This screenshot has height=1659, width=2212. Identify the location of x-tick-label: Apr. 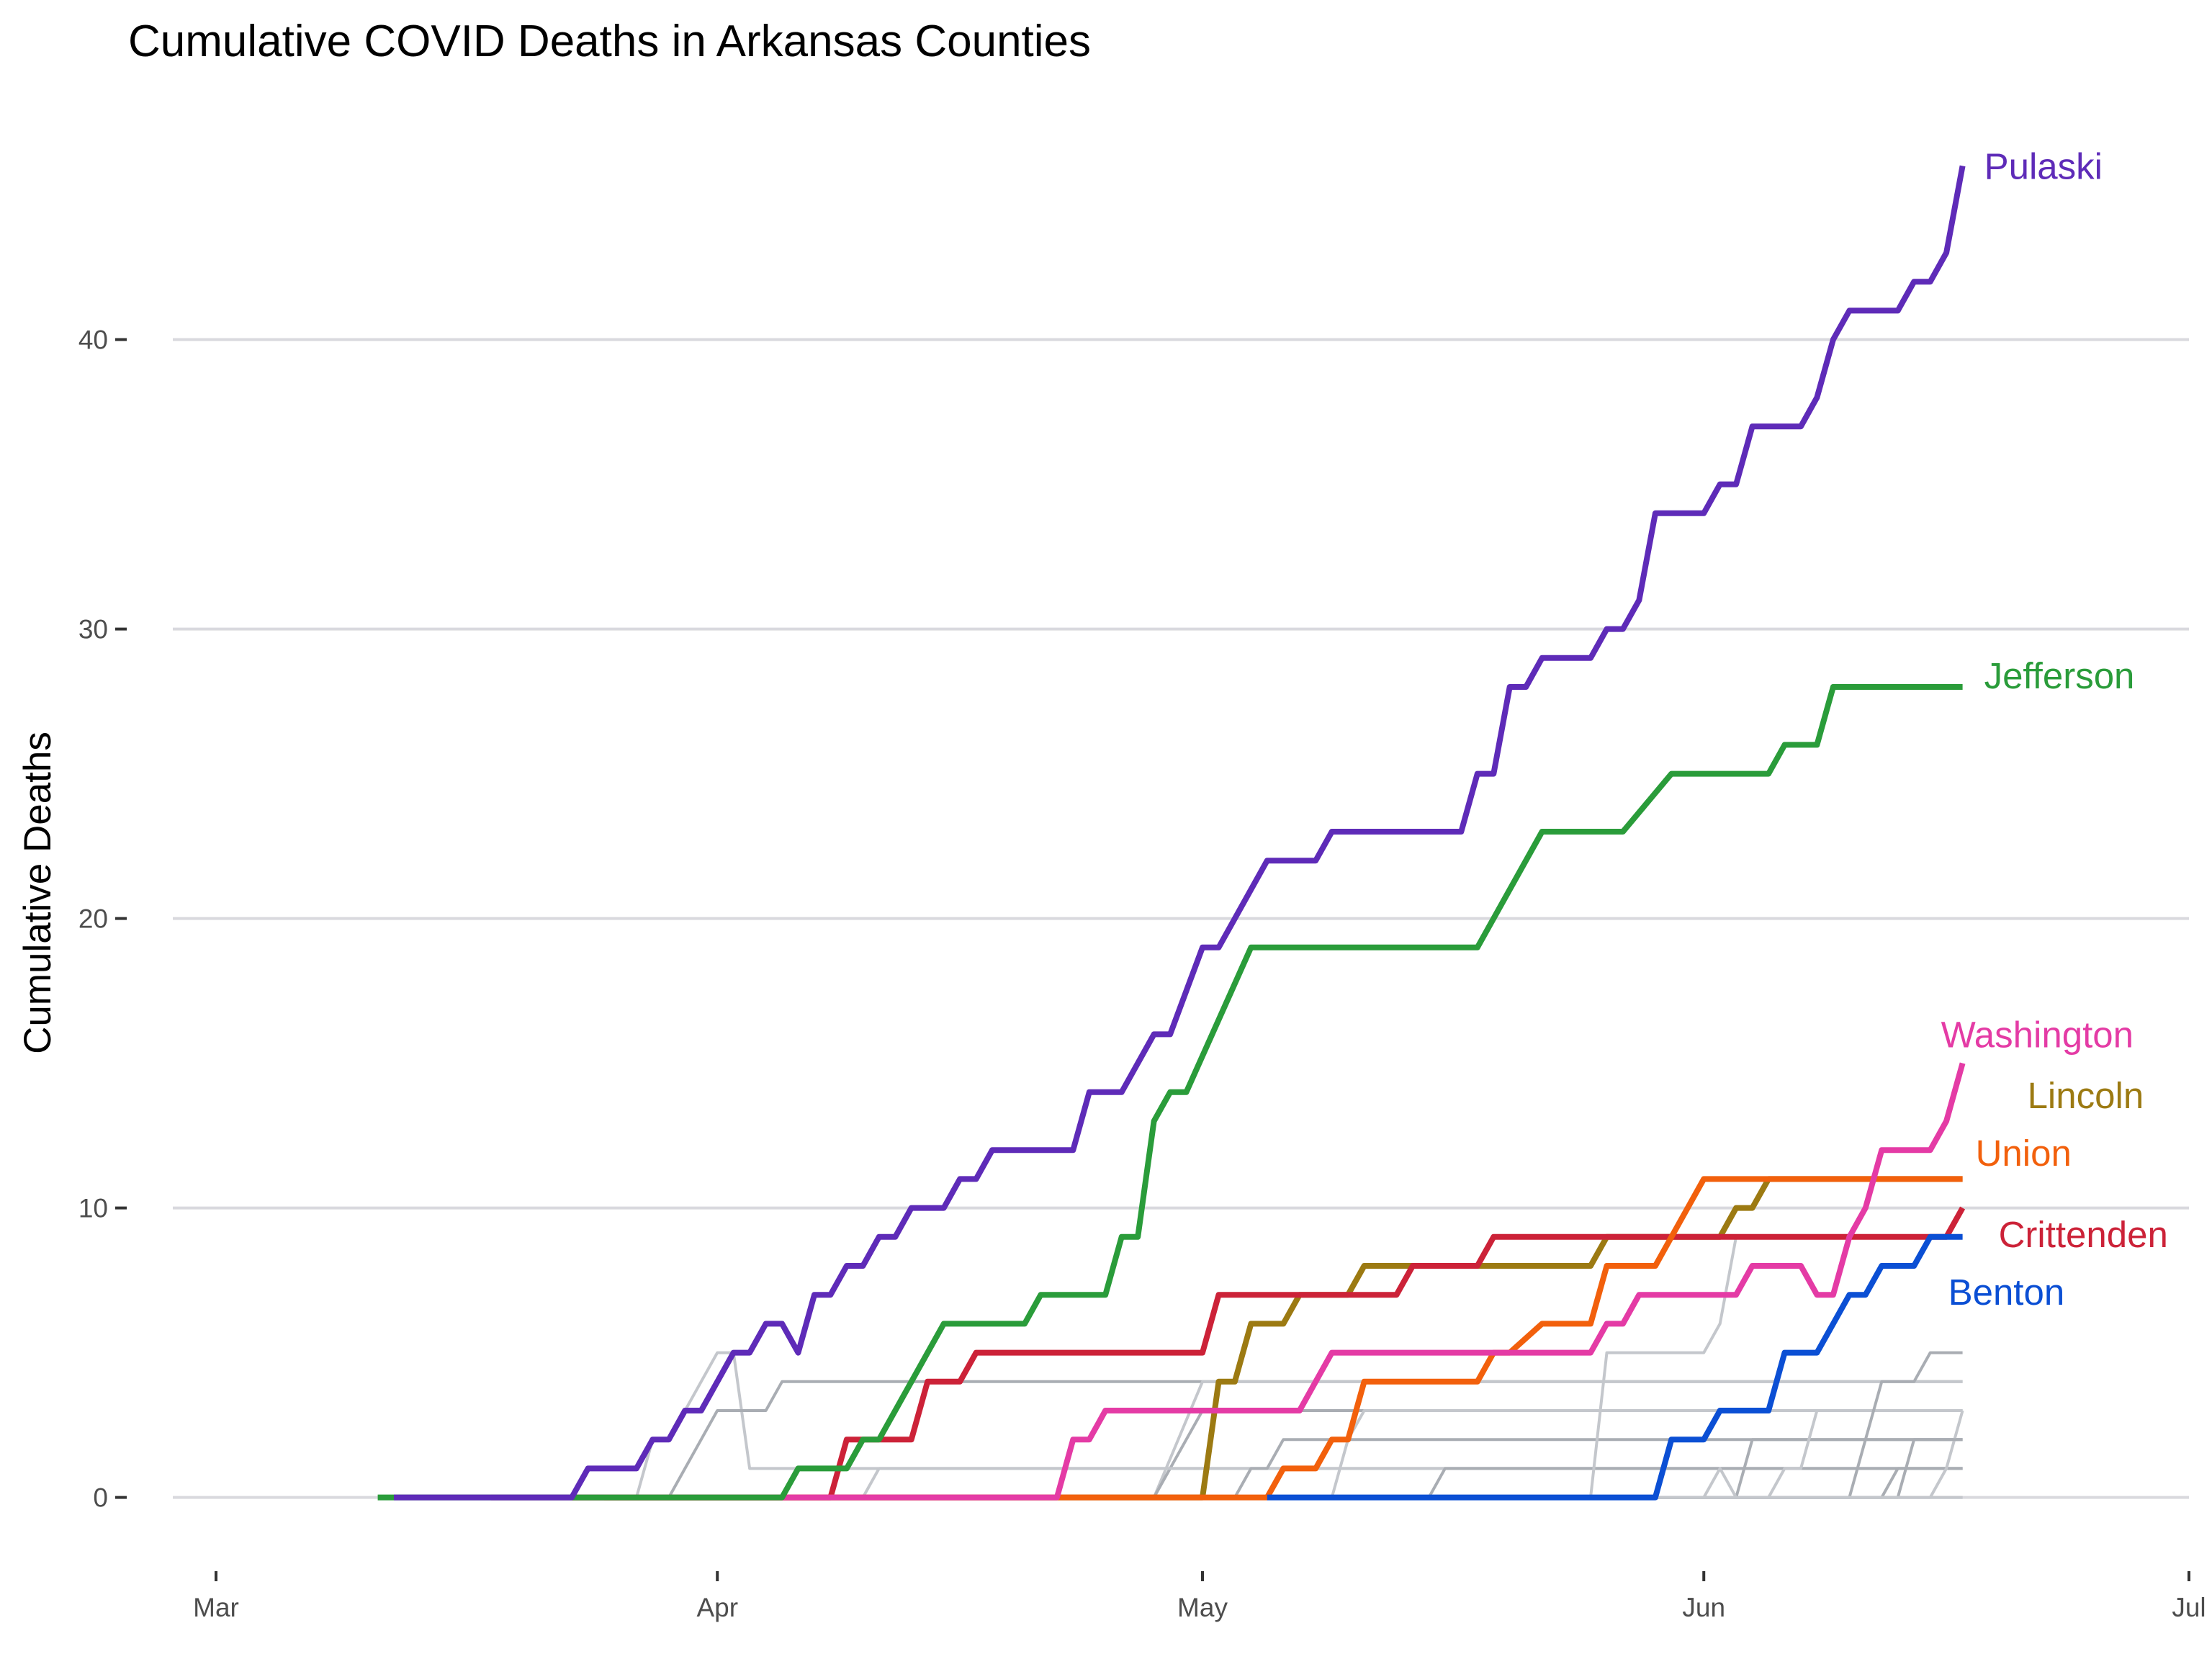
(717, 1607).